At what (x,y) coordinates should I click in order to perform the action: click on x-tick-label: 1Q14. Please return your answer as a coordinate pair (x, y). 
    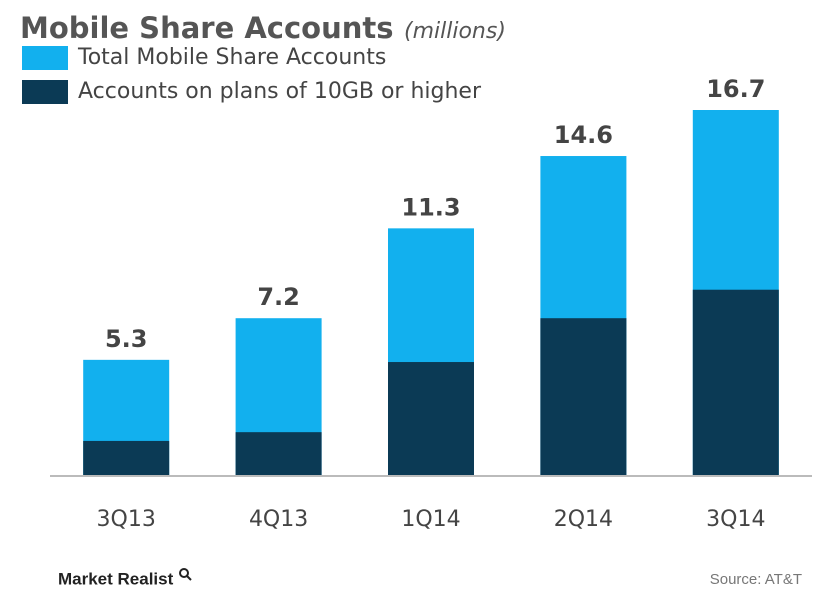
    Looking at the image, I should click on (430, 519).